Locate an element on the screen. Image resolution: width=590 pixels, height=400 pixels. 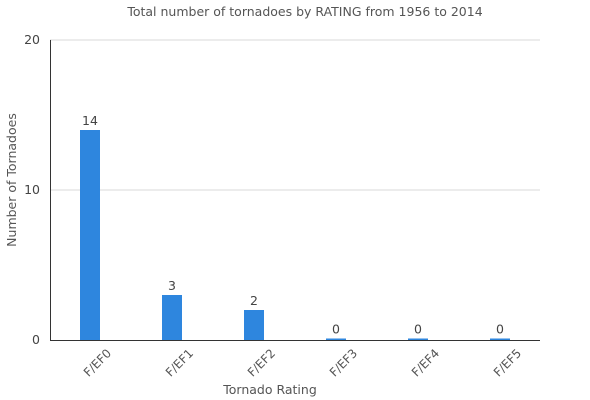
y-tick-label: 10 is located at coordinates (32, 189).